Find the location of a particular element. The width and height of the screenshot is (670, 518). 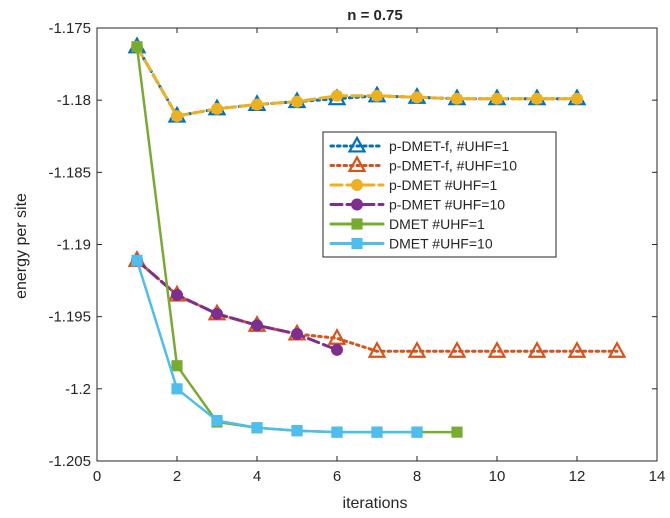

y-tick-label: -1.195 is located at coordinates (69, 317).